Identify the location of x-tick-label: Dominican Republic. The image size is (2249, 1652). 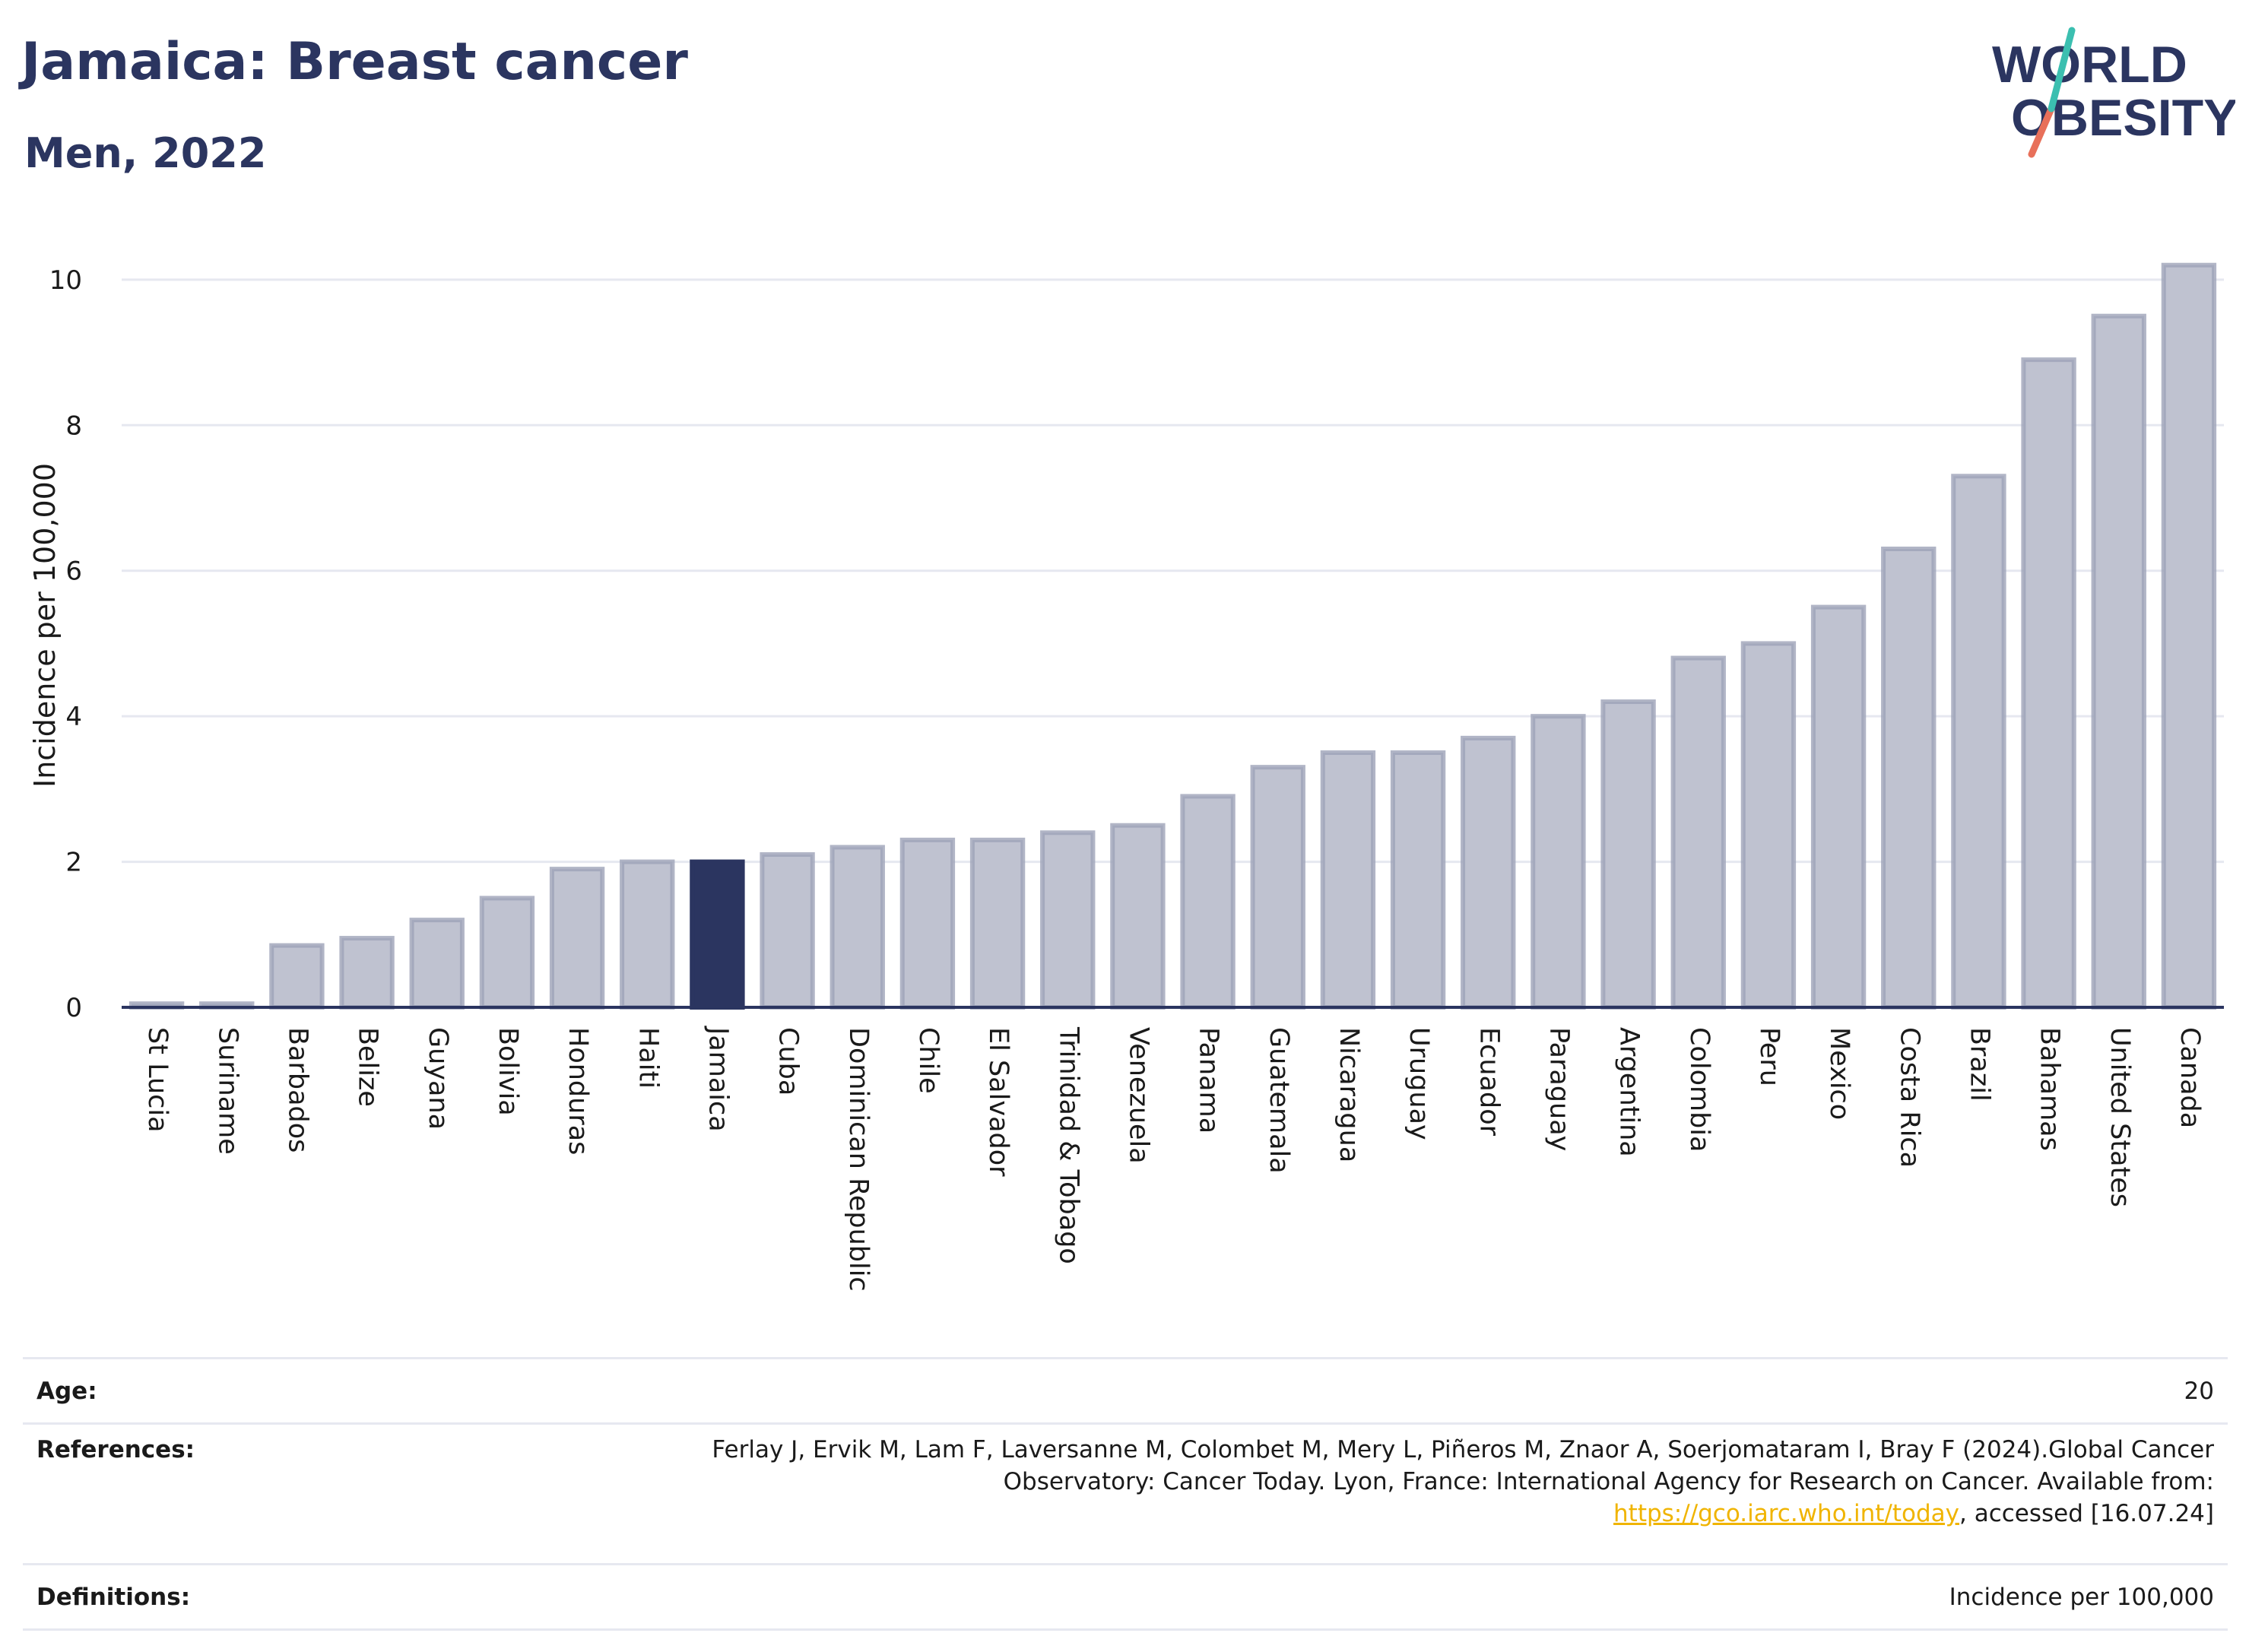
(858, 1159).